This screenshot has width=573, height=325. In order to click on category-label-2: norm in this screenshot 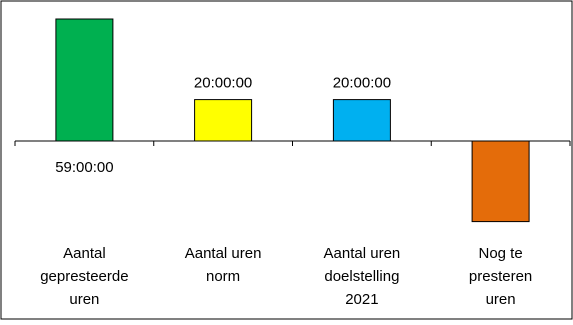, I will do `click(223, 276)`.